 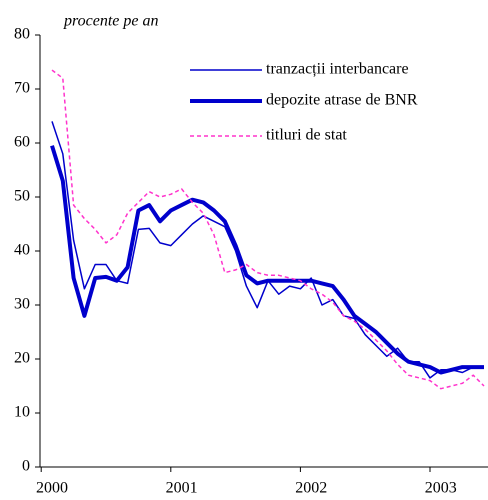 I want to click on y-tick-label: 30, so click(x=22, y=304).